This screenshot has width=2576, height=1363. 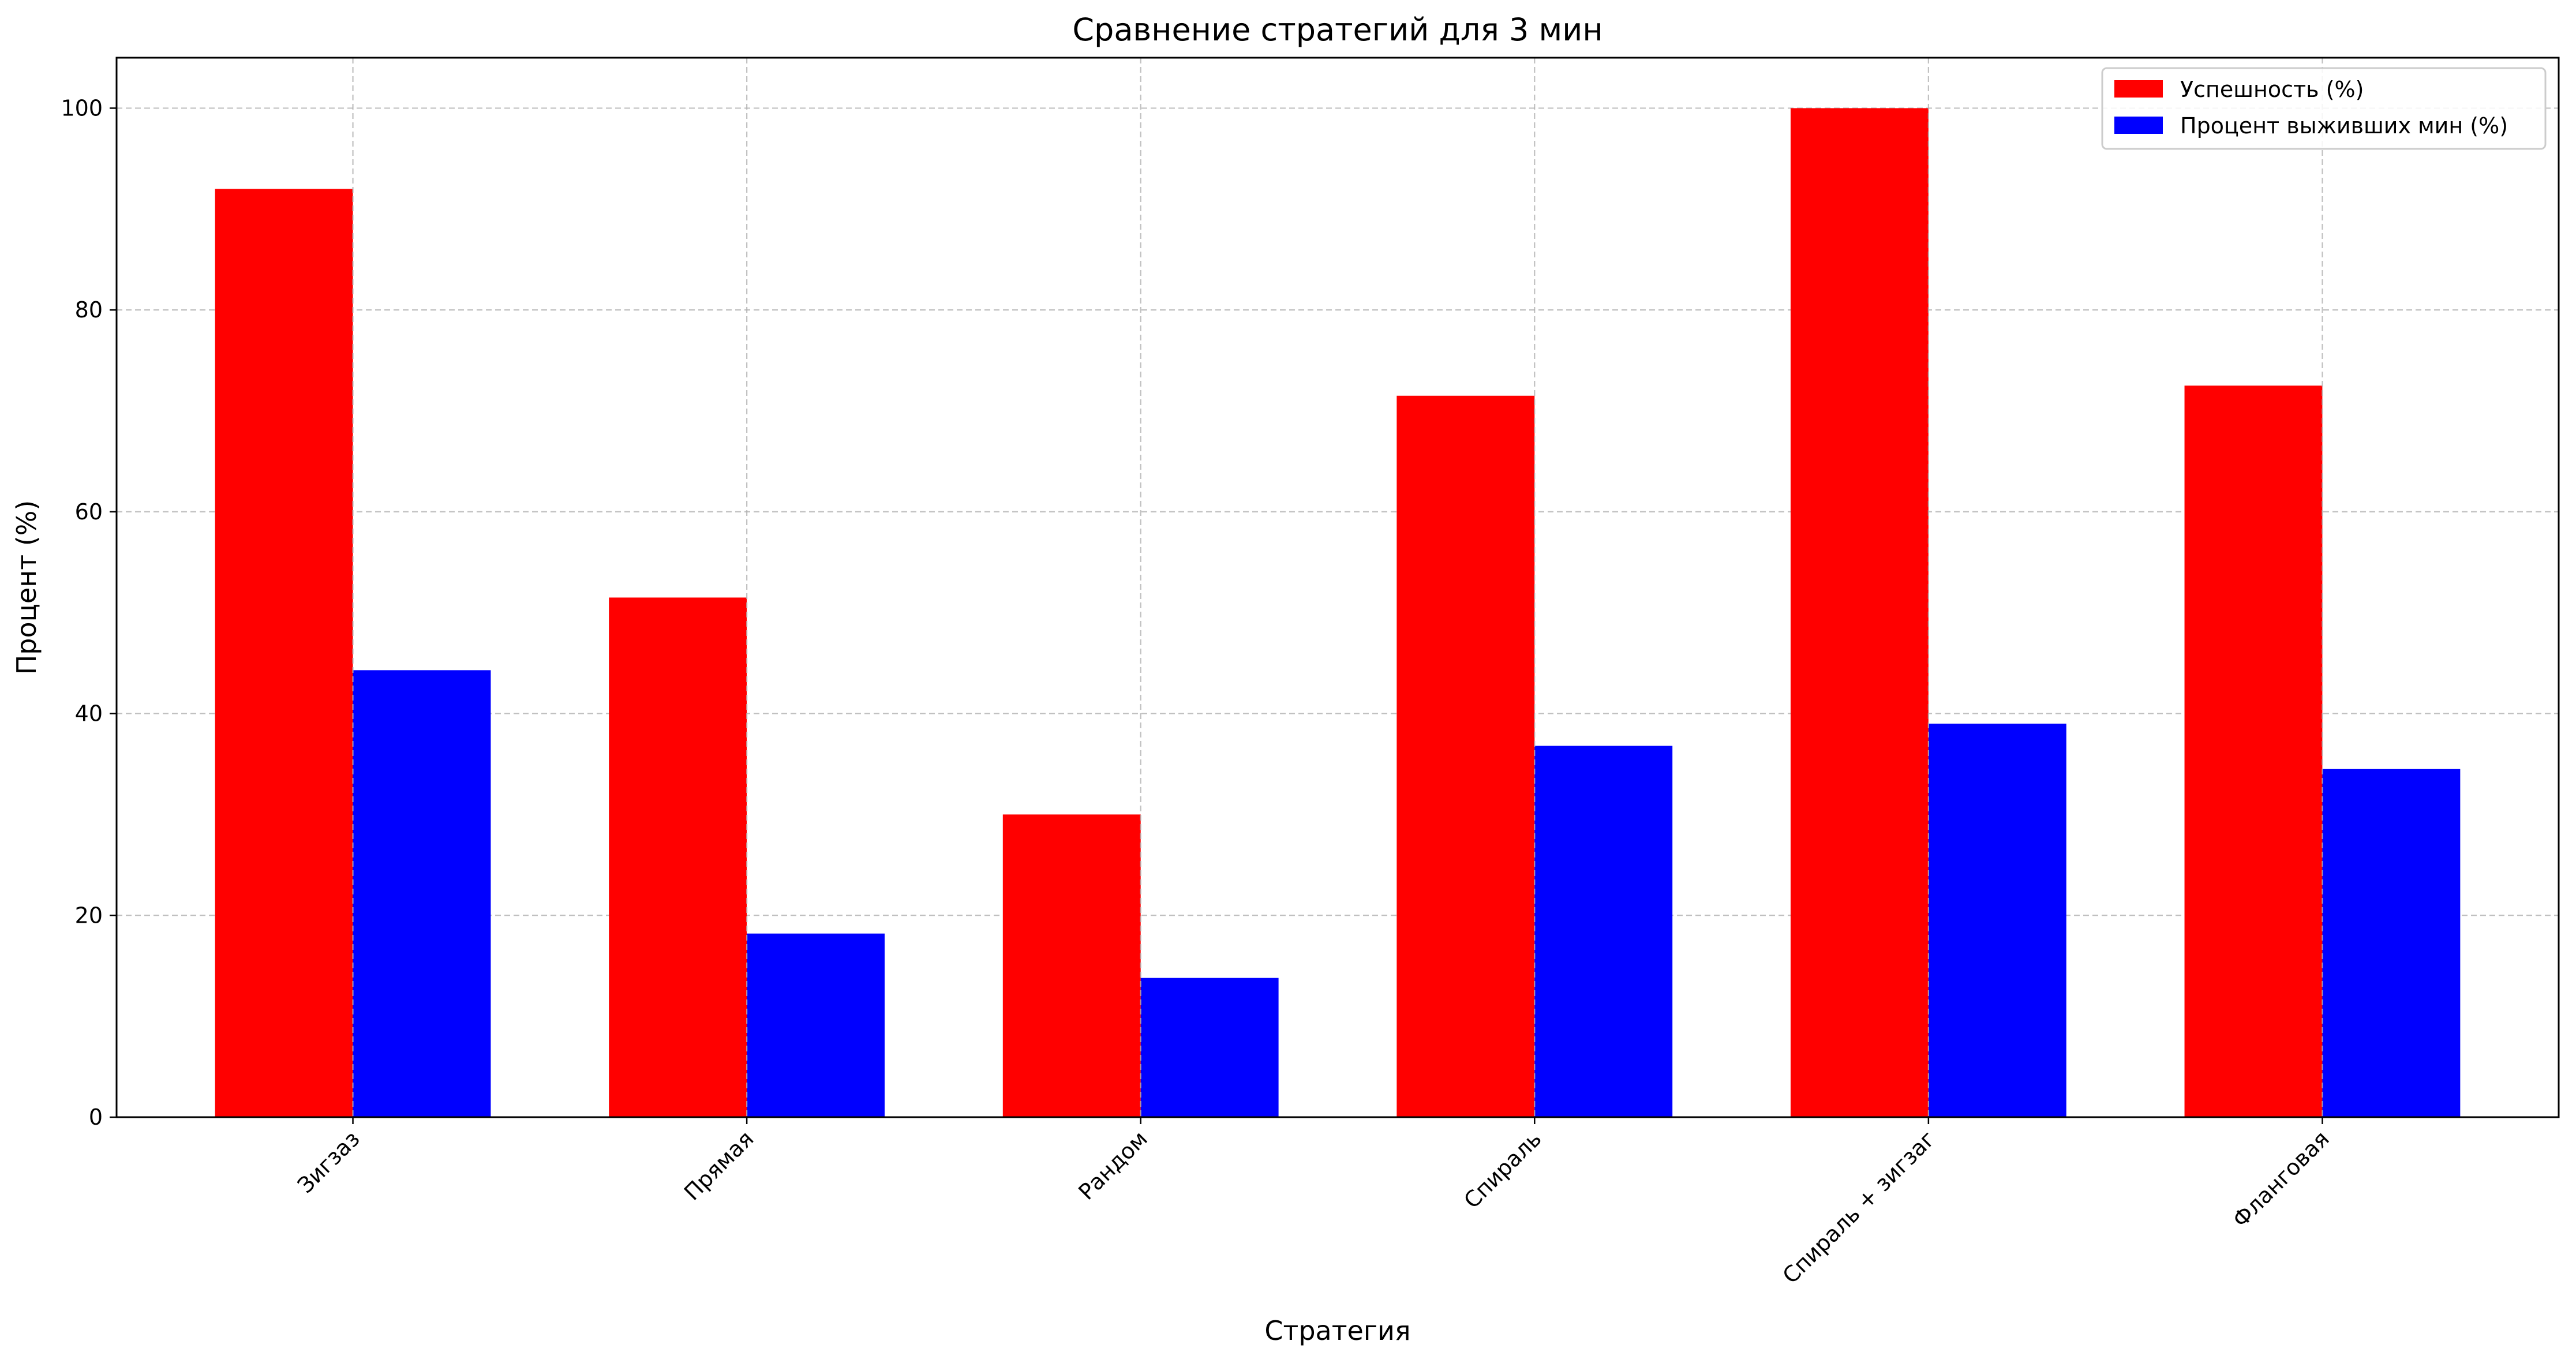 I want to click on legend: Успешность (%) Процент выживших мин (%), so click(x=2324, y=108).